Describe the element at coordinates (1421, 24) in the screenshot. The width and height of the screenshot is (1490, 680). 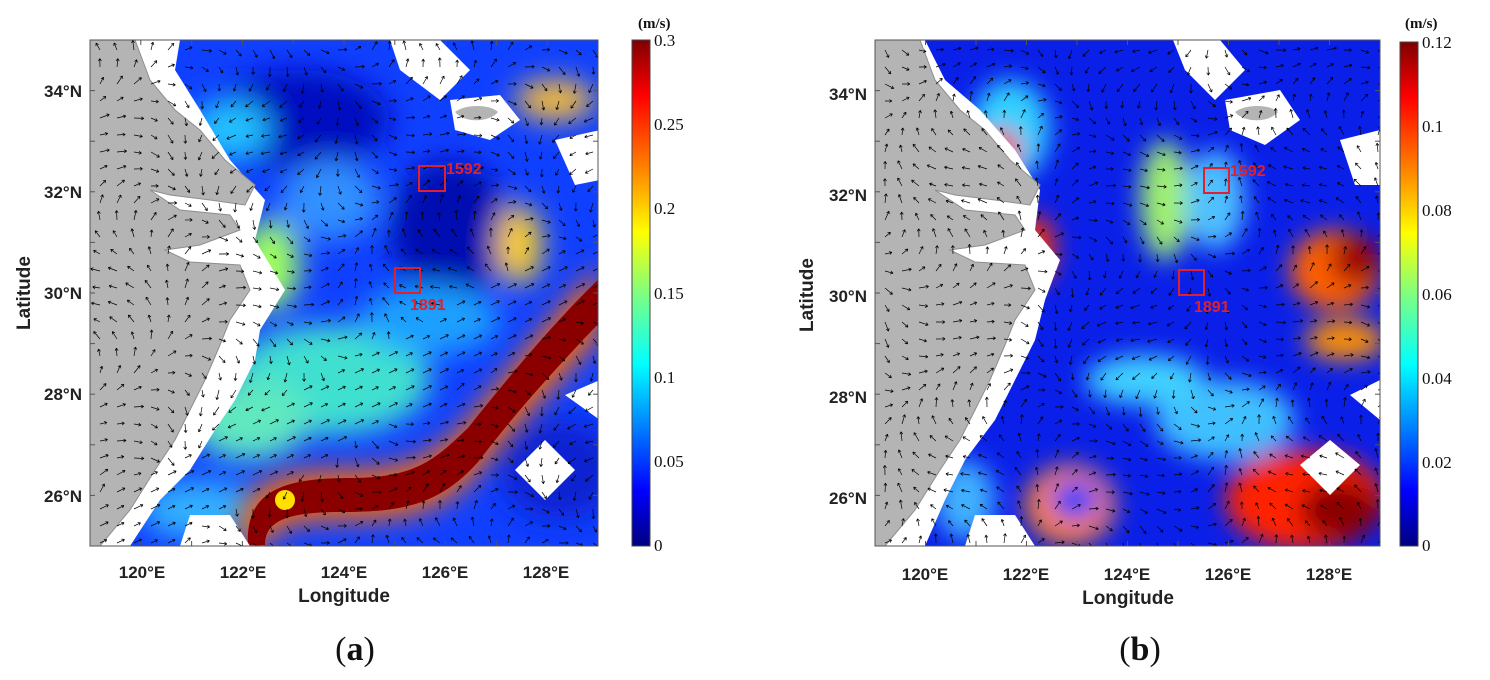
I see `colorbar-unit-b: (m/s)` at that location.